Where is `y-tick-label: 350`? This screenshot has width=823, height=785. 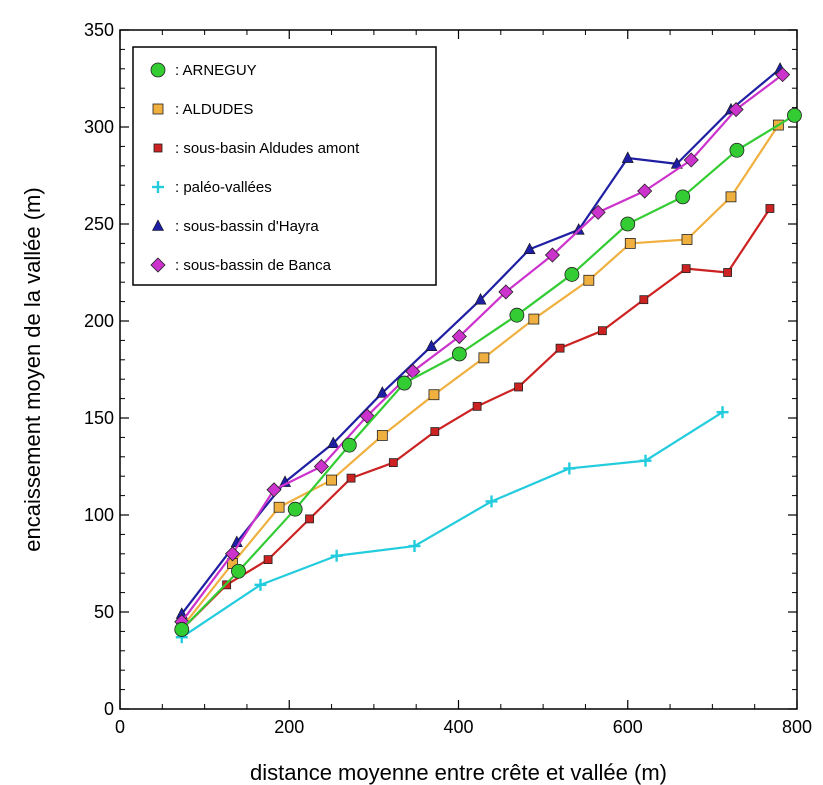
y-tick-label: 350 is located at coordinates (99, 30).